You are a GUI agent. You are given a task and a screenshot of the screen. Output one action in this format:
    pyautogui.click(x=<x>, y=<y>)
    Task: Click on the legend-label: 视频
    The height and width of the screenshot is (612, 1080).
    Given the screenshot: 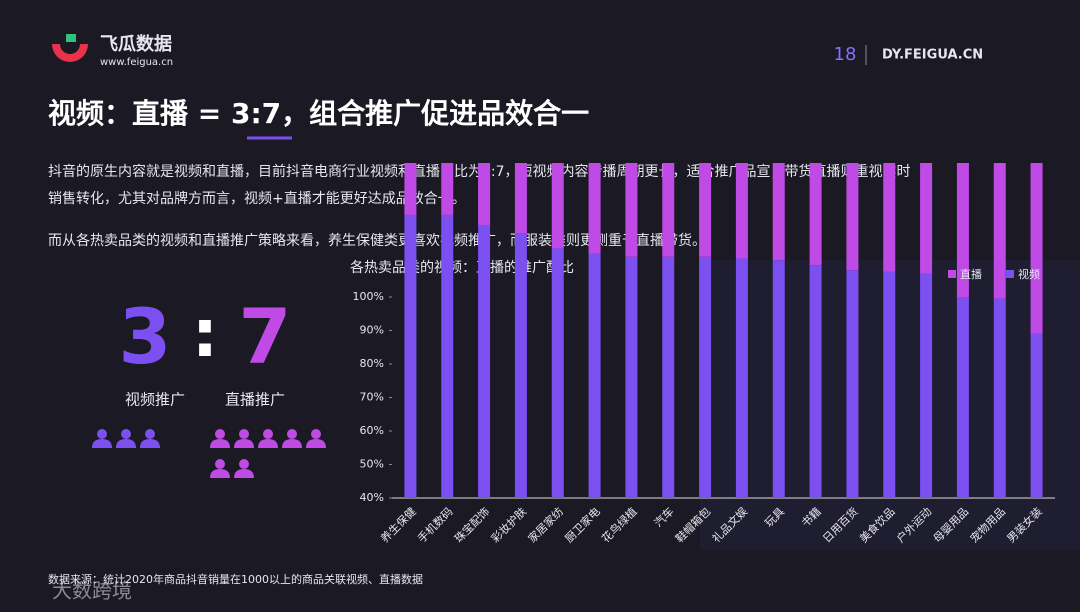 What is the action you would take?
    pyautogui.click(x=1029, y=274)
    